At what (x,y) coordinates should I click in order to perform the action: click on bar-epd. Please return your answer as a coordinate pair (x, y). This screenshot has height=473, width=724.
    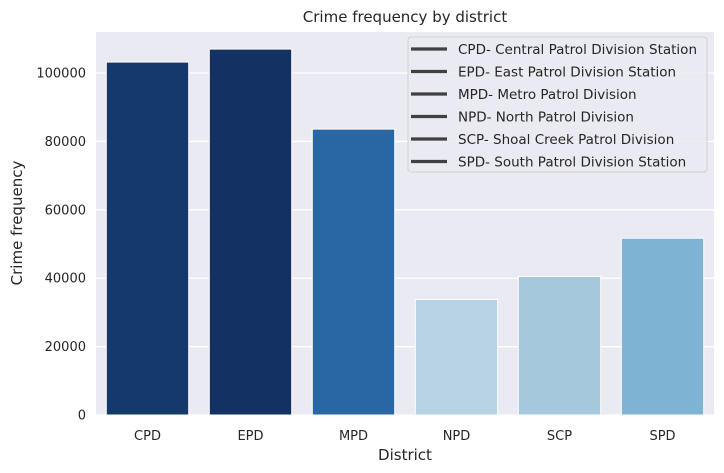
    Looking at the image, I should click on (250, 232).